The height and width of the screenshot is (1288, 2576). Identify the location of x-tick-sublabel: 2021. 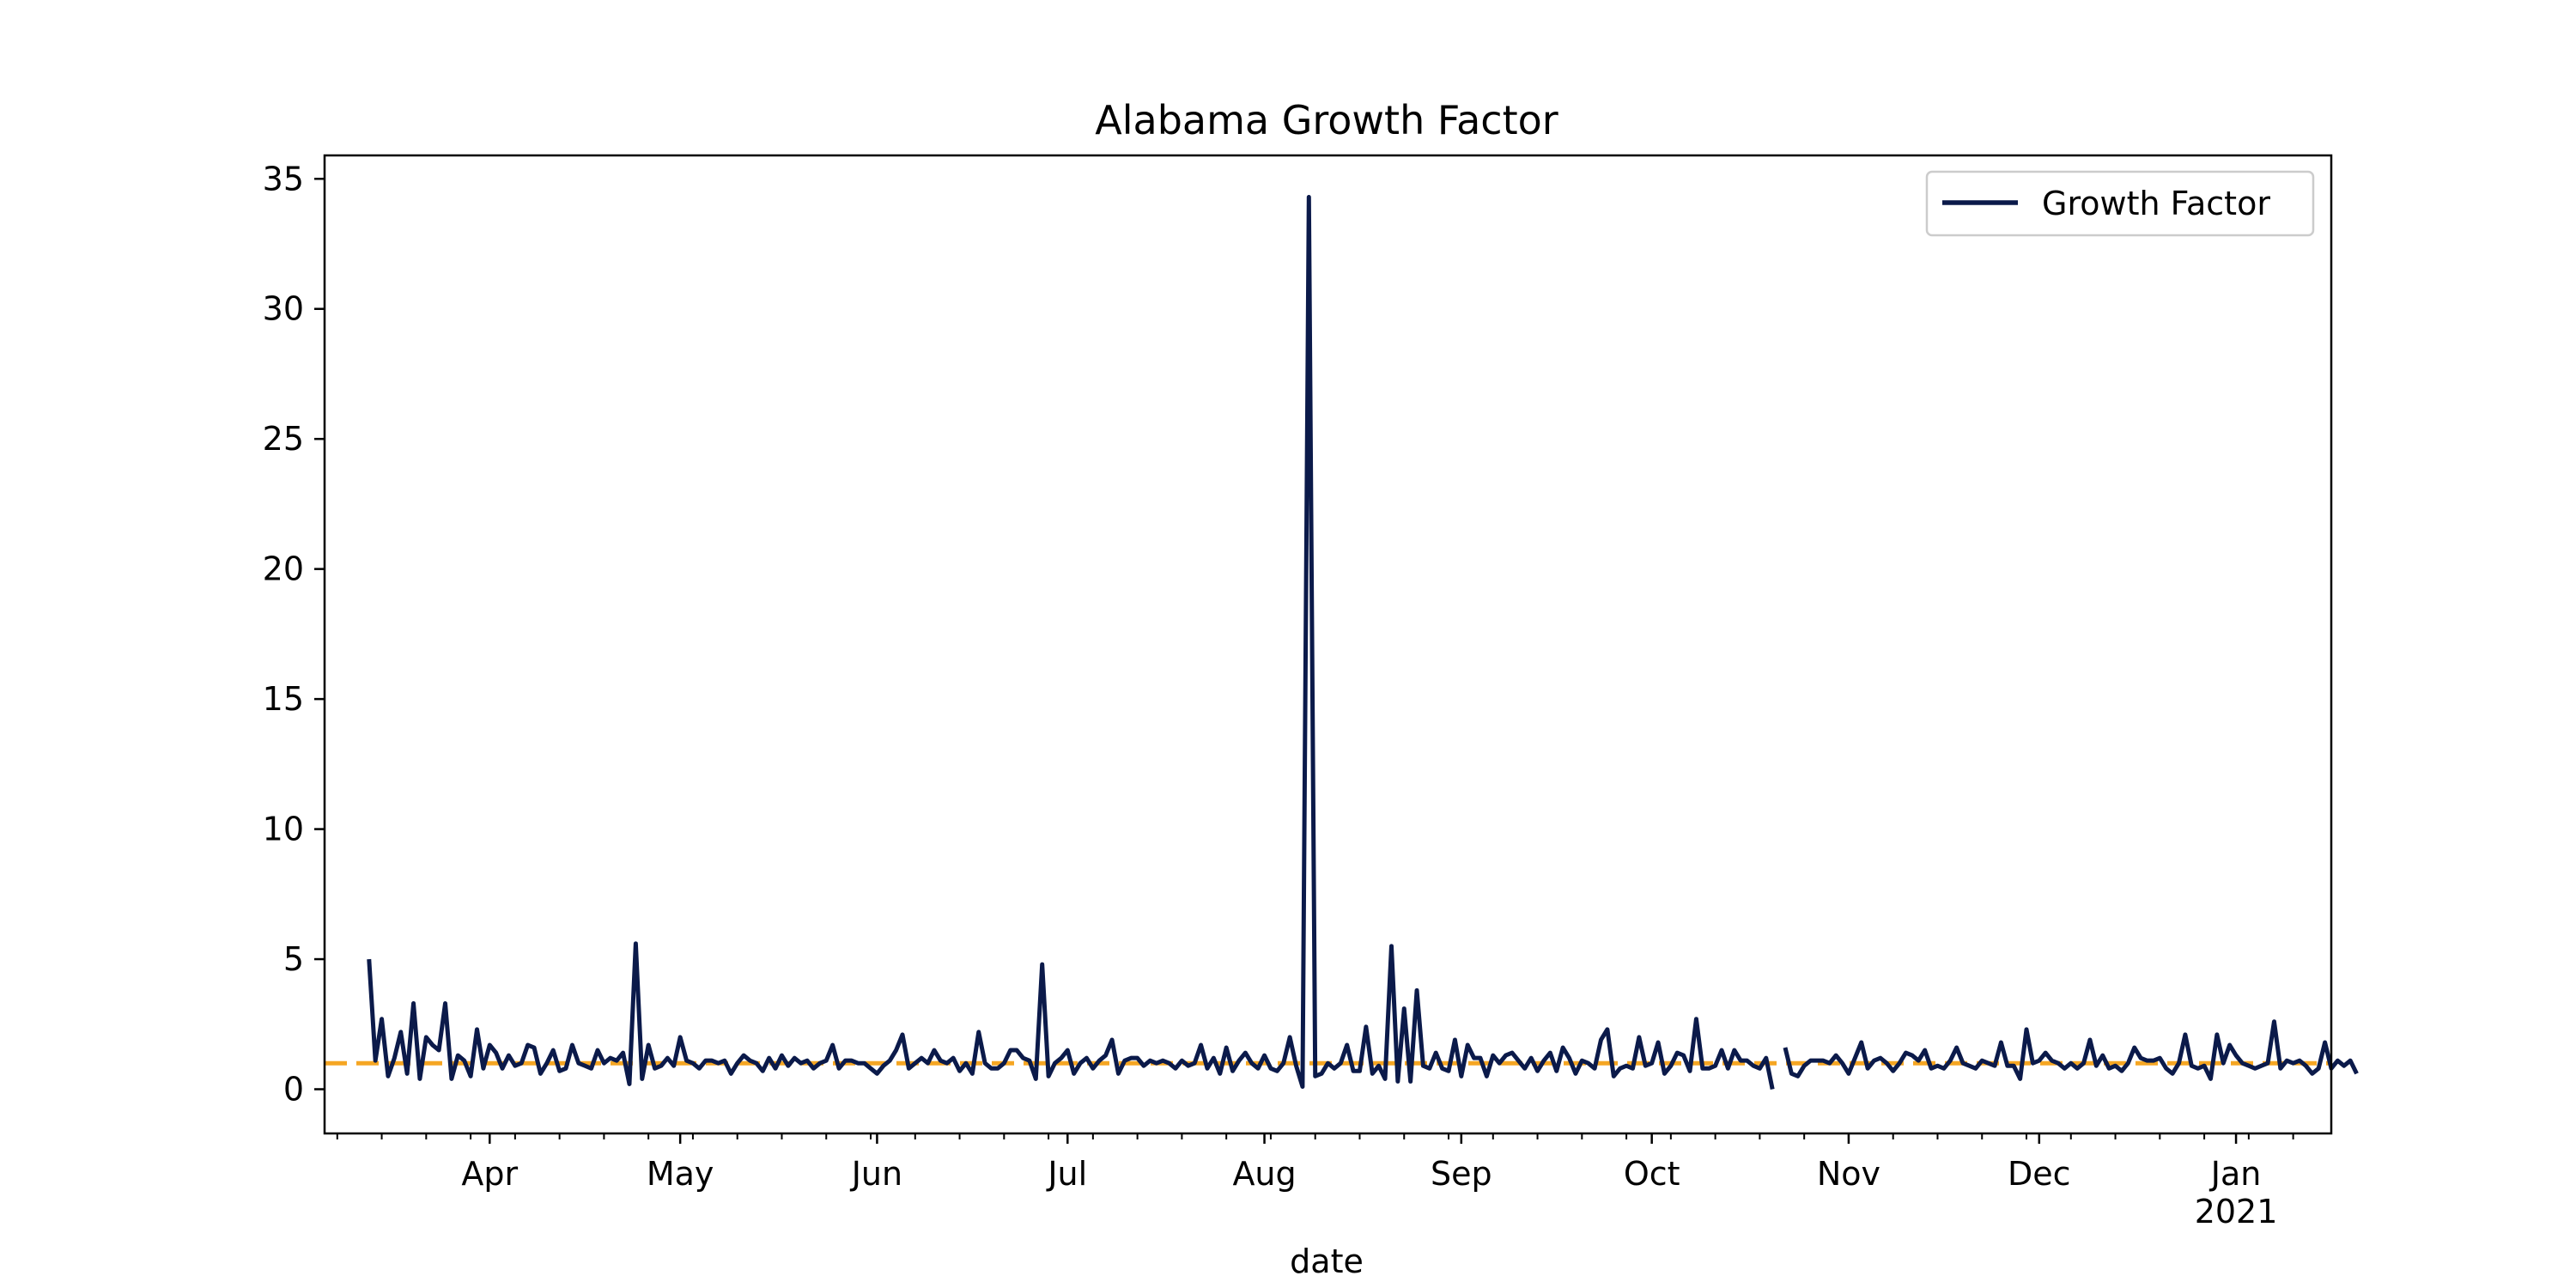
(2236, 1211).